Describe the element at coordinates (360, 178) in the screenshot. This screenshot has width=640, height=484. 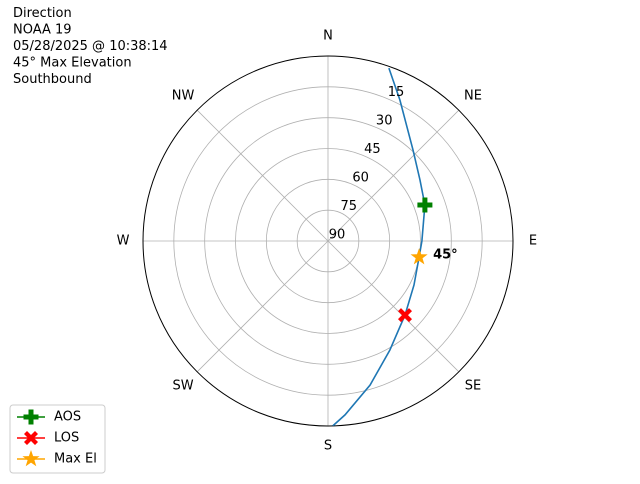
I see `radial-tick-label: 60` at that location.